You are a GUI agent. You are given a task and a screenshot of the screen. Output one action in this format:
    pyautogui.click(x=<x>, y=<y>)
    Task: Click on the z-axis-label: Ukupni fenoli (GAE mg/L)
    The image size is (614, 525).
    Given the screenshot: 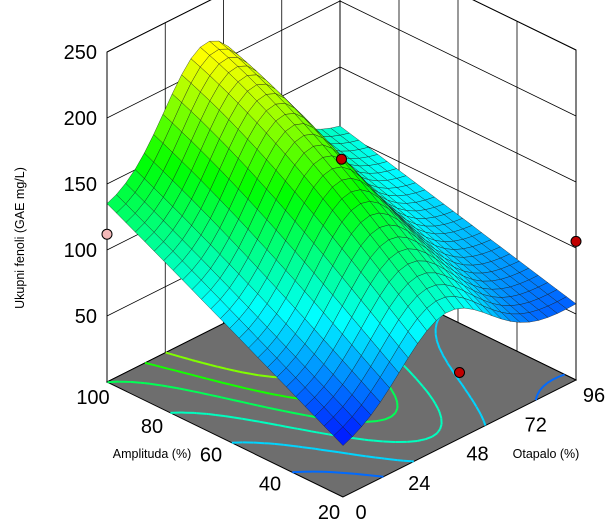 What is the action you would take?
    pyautogui.click(x=20, y=238)
    